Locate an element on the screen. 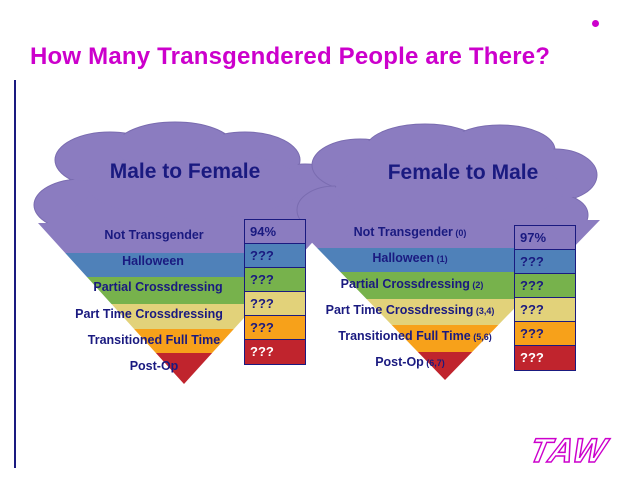 Image resolution: width=640 pixels, height=480 pixels. level-code: (5,6) is located at coordinates (481, 337).